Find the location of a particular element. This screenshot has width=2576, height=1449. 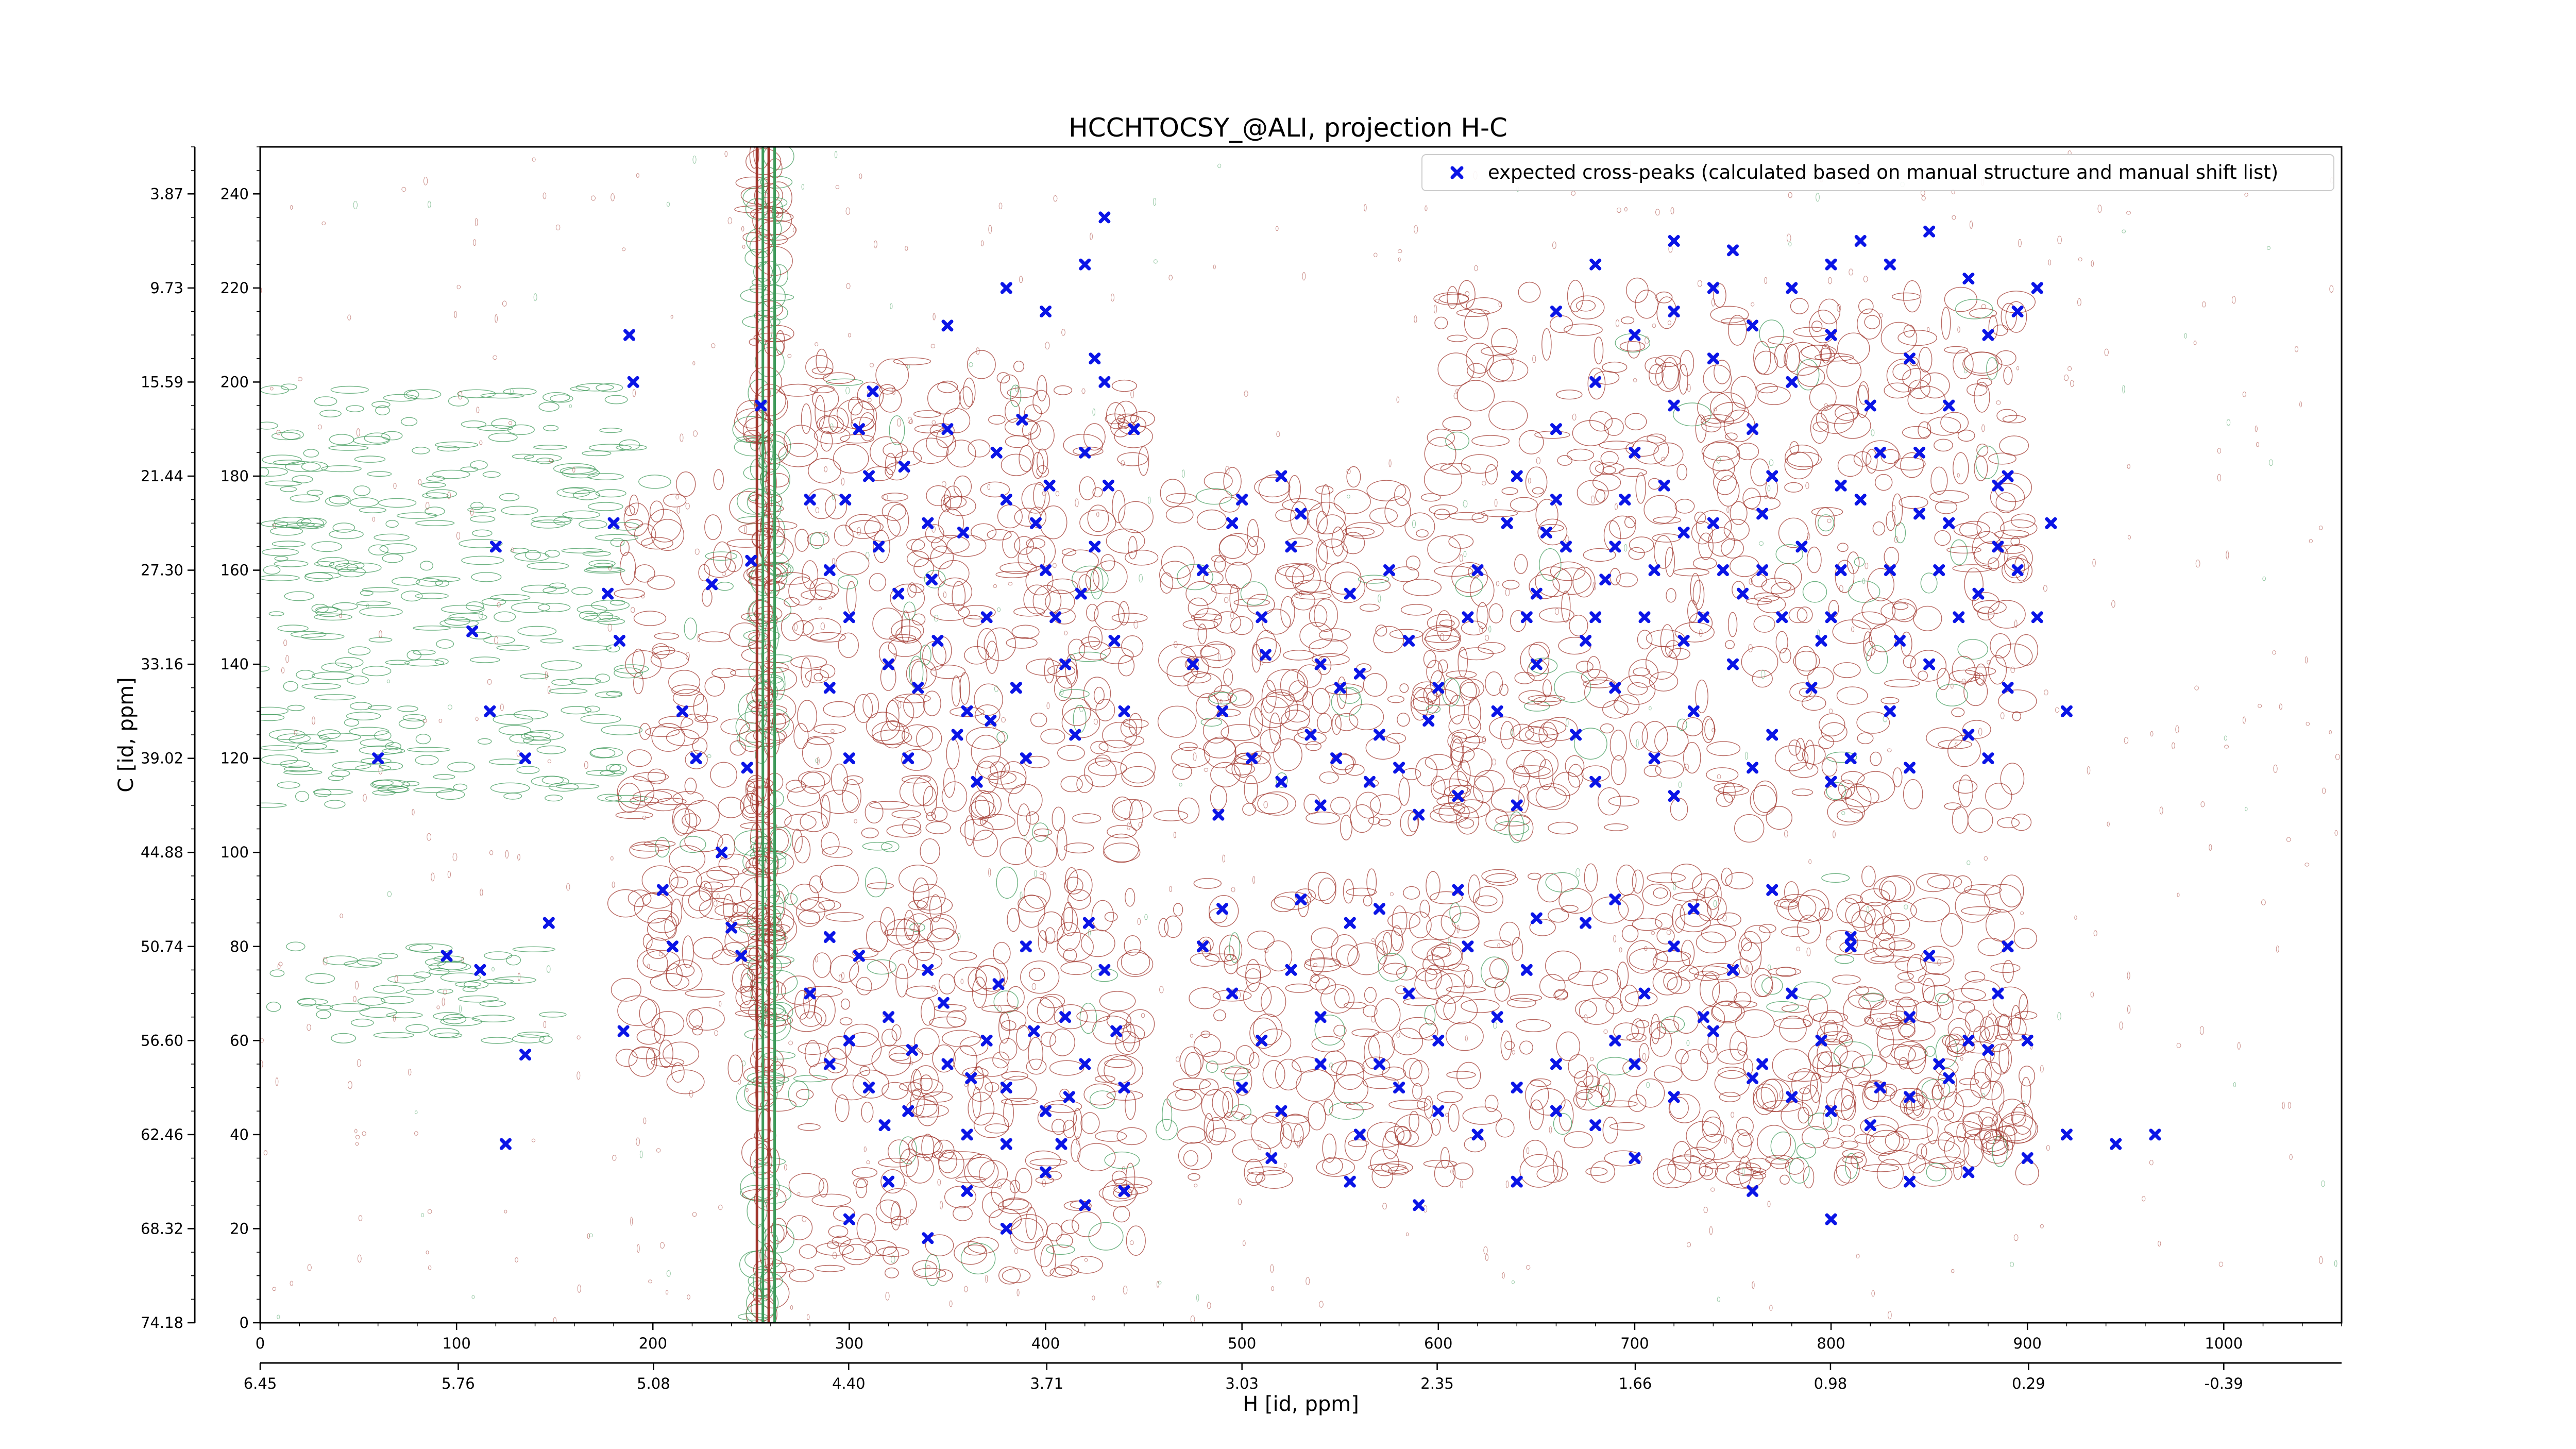

x-index-tick-label: 700 is located at coordinates (1634, 1343).